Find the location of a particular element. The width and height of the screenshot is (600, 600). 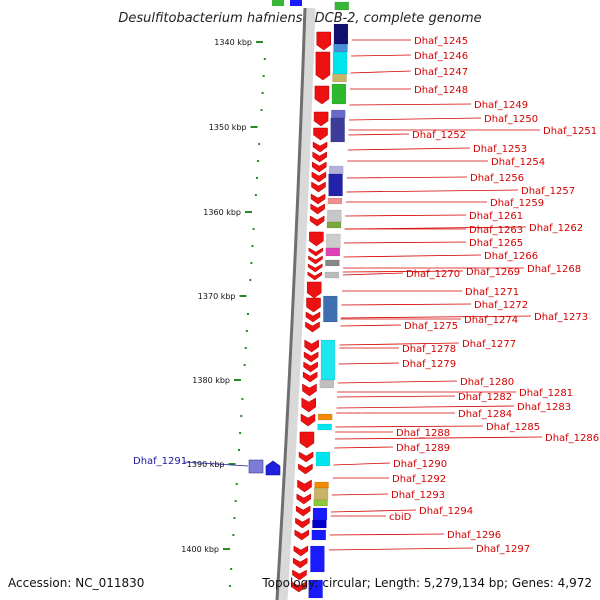

outer-gene-arrow is located at coordinates (273, 468).